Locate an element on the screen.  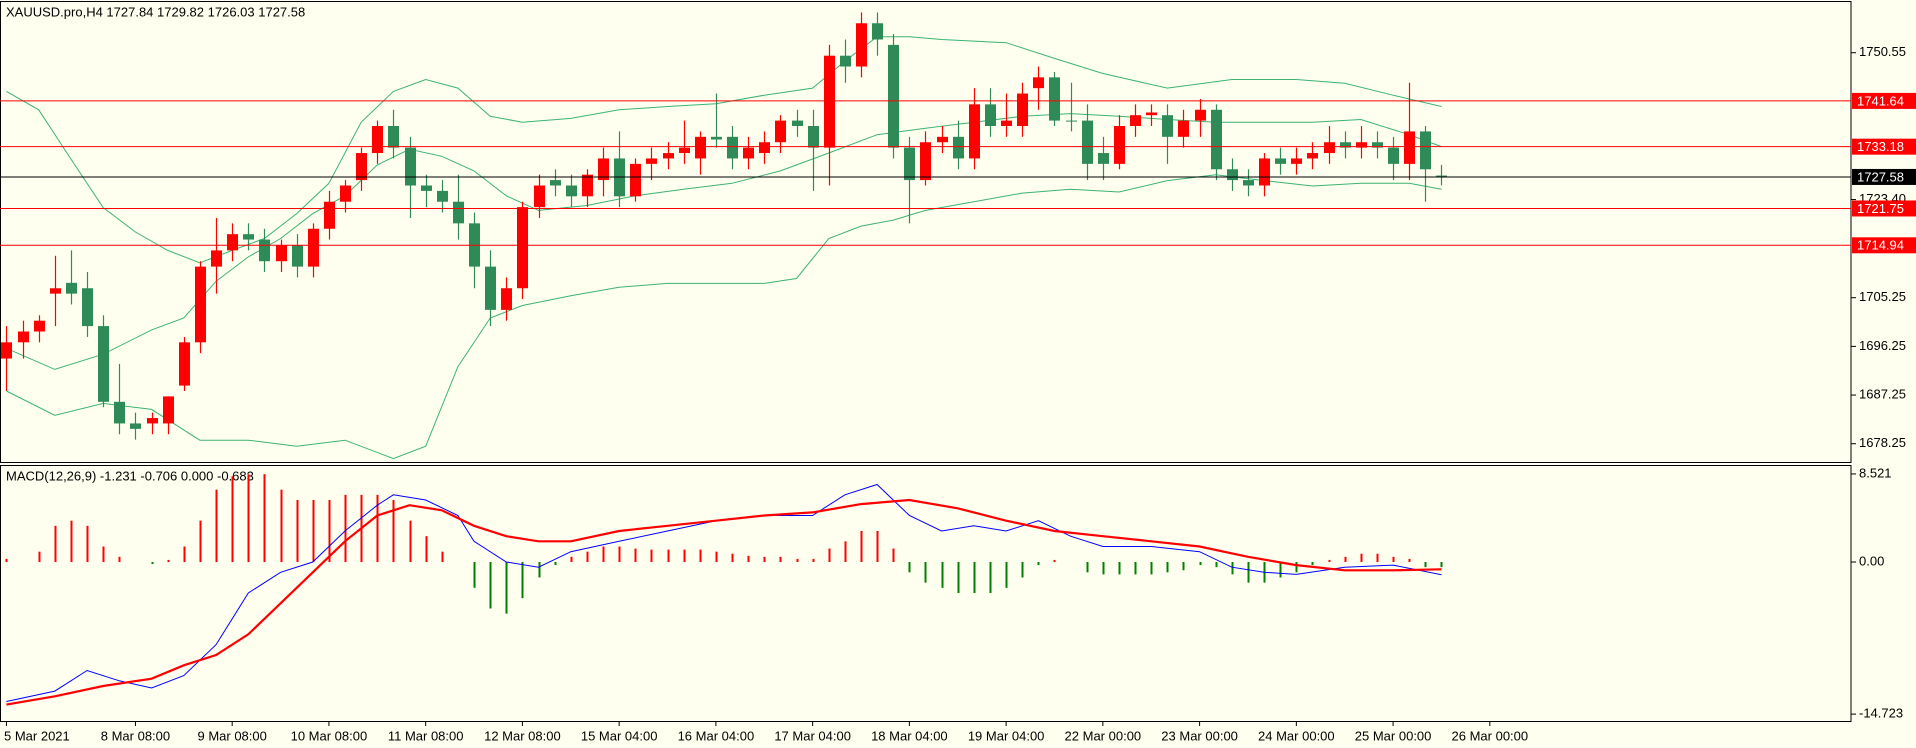
y-tick-label: 1696.25 is located at coordinates (1882, 345).